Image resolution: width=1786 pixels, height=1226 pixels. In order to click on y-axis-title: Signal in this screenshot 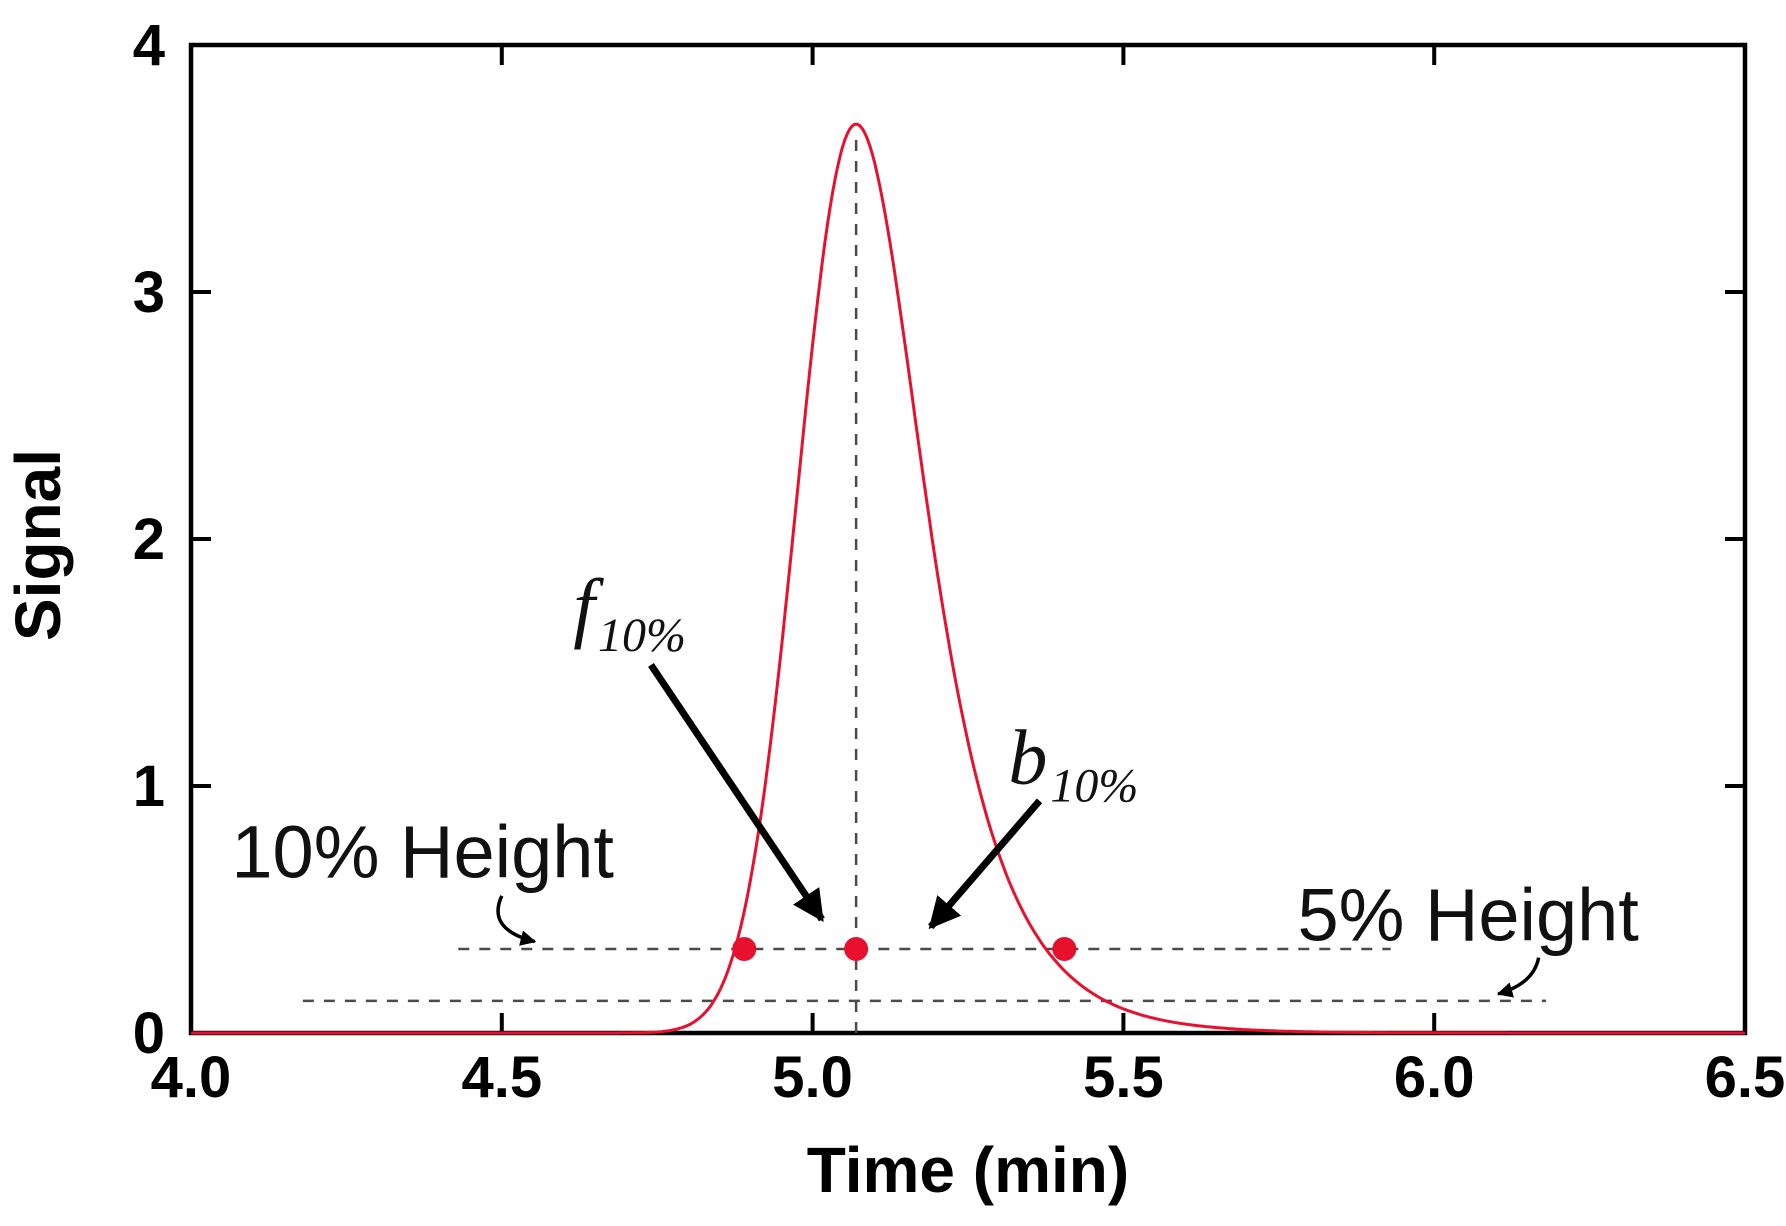, I will do `click(38, 545)`.